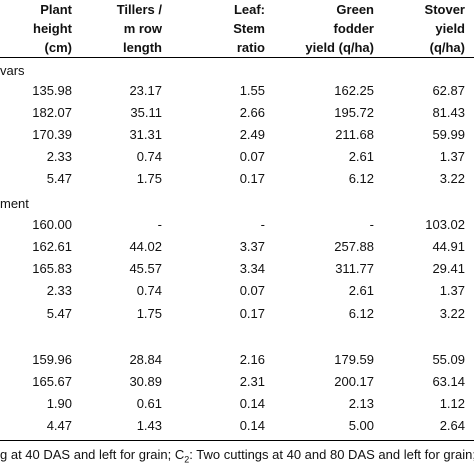  What do you see at coordinates (452, 403) in the screenshot?
I see `table-cell: 1.12` at bounding box center [452, 403].